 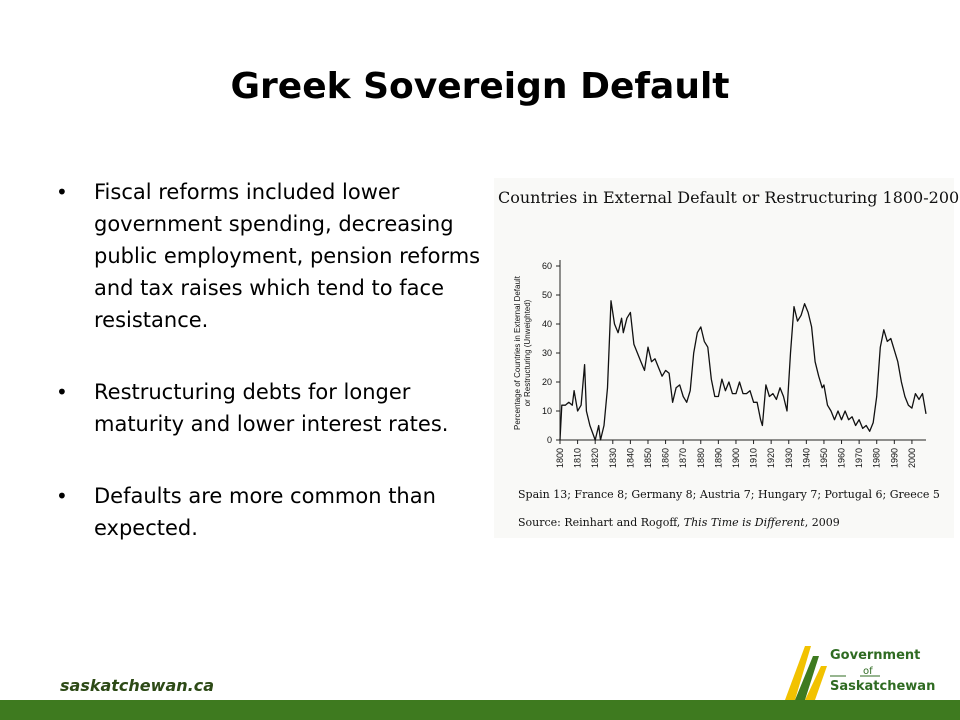 What do you see at coordinates (547, 411) in the screenshot?
I see `y-tick-label: 10` at bounding box center [547, 411].